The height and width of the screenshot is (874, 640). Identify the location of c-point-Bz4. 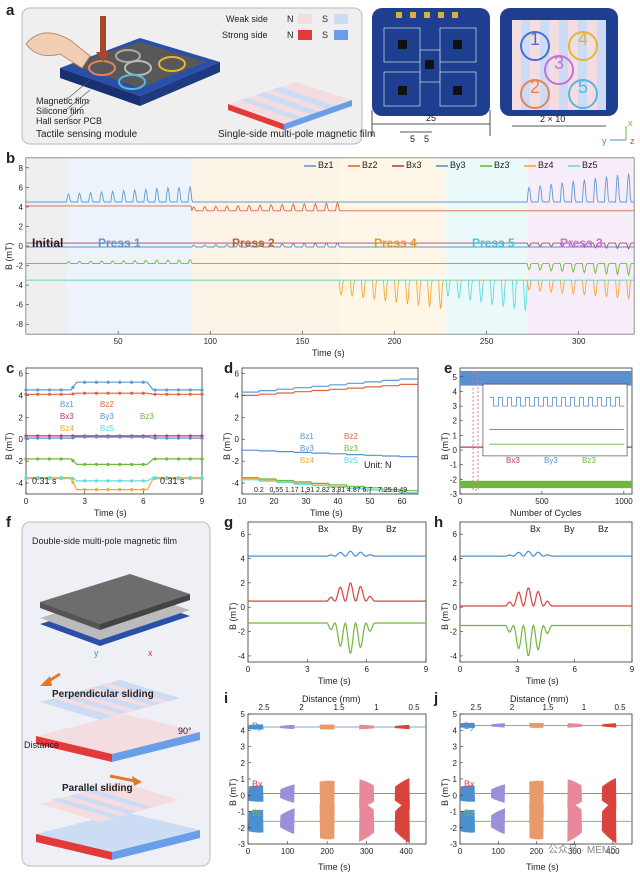
(120, 490).